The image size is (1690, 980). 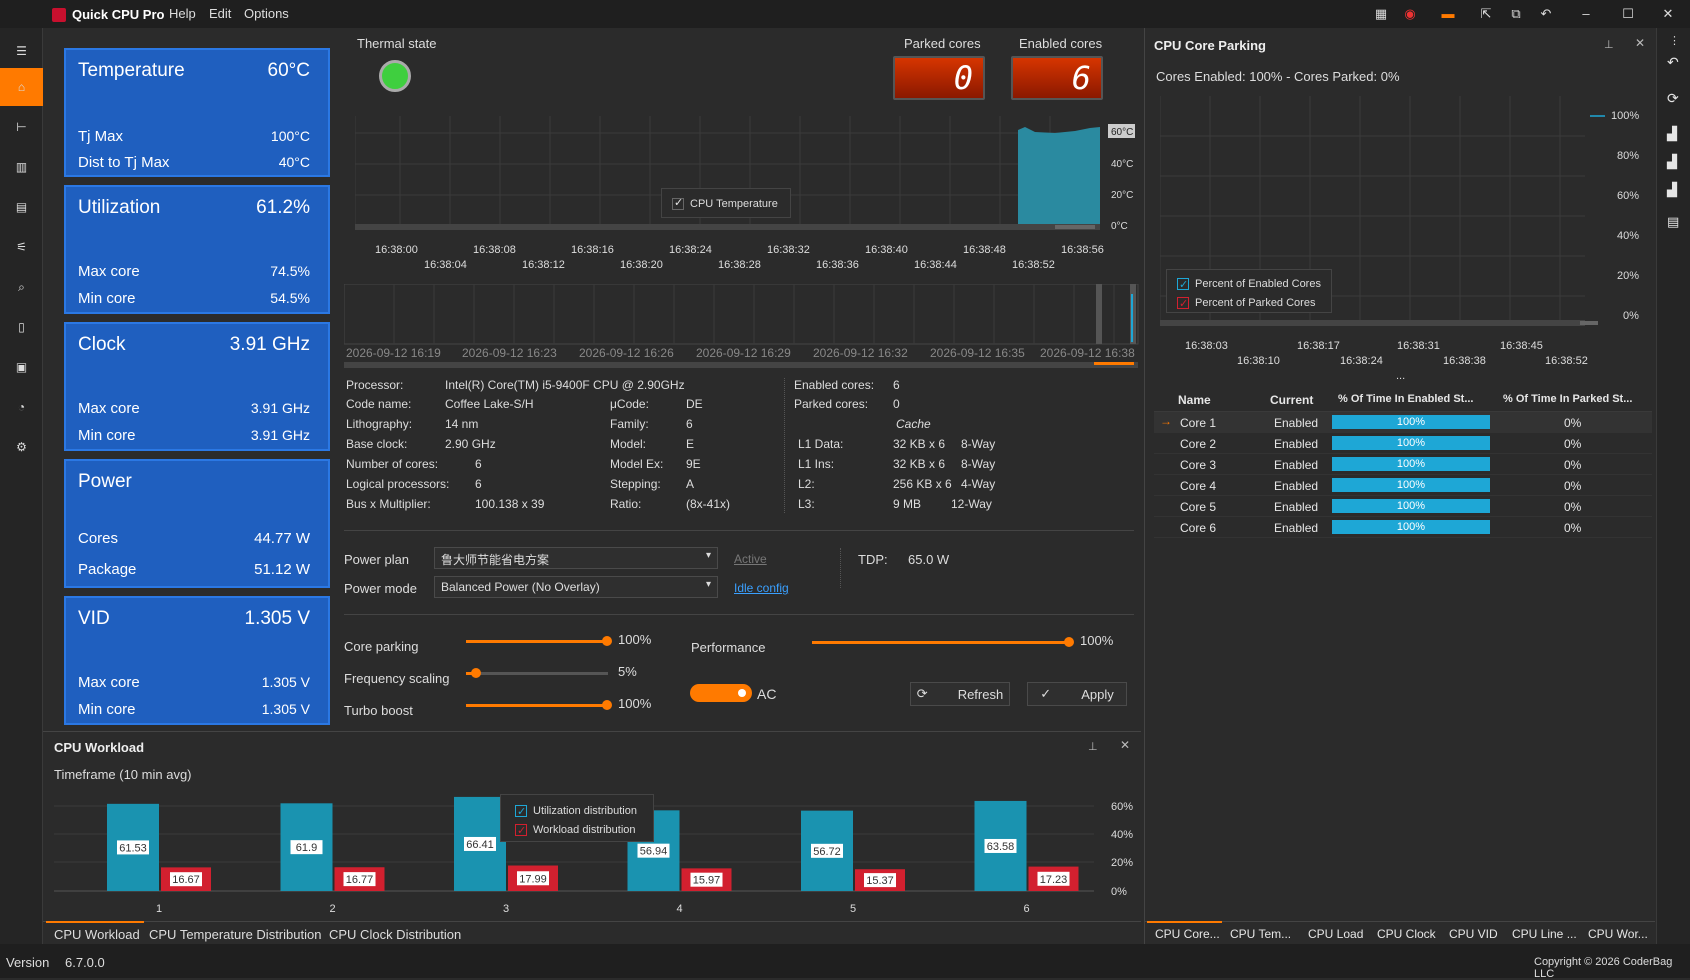 What do you see at coordinates (635, 703) in the screenshot?
I see `turbo-boost-value: 100%` at bounding box center [635, 703].